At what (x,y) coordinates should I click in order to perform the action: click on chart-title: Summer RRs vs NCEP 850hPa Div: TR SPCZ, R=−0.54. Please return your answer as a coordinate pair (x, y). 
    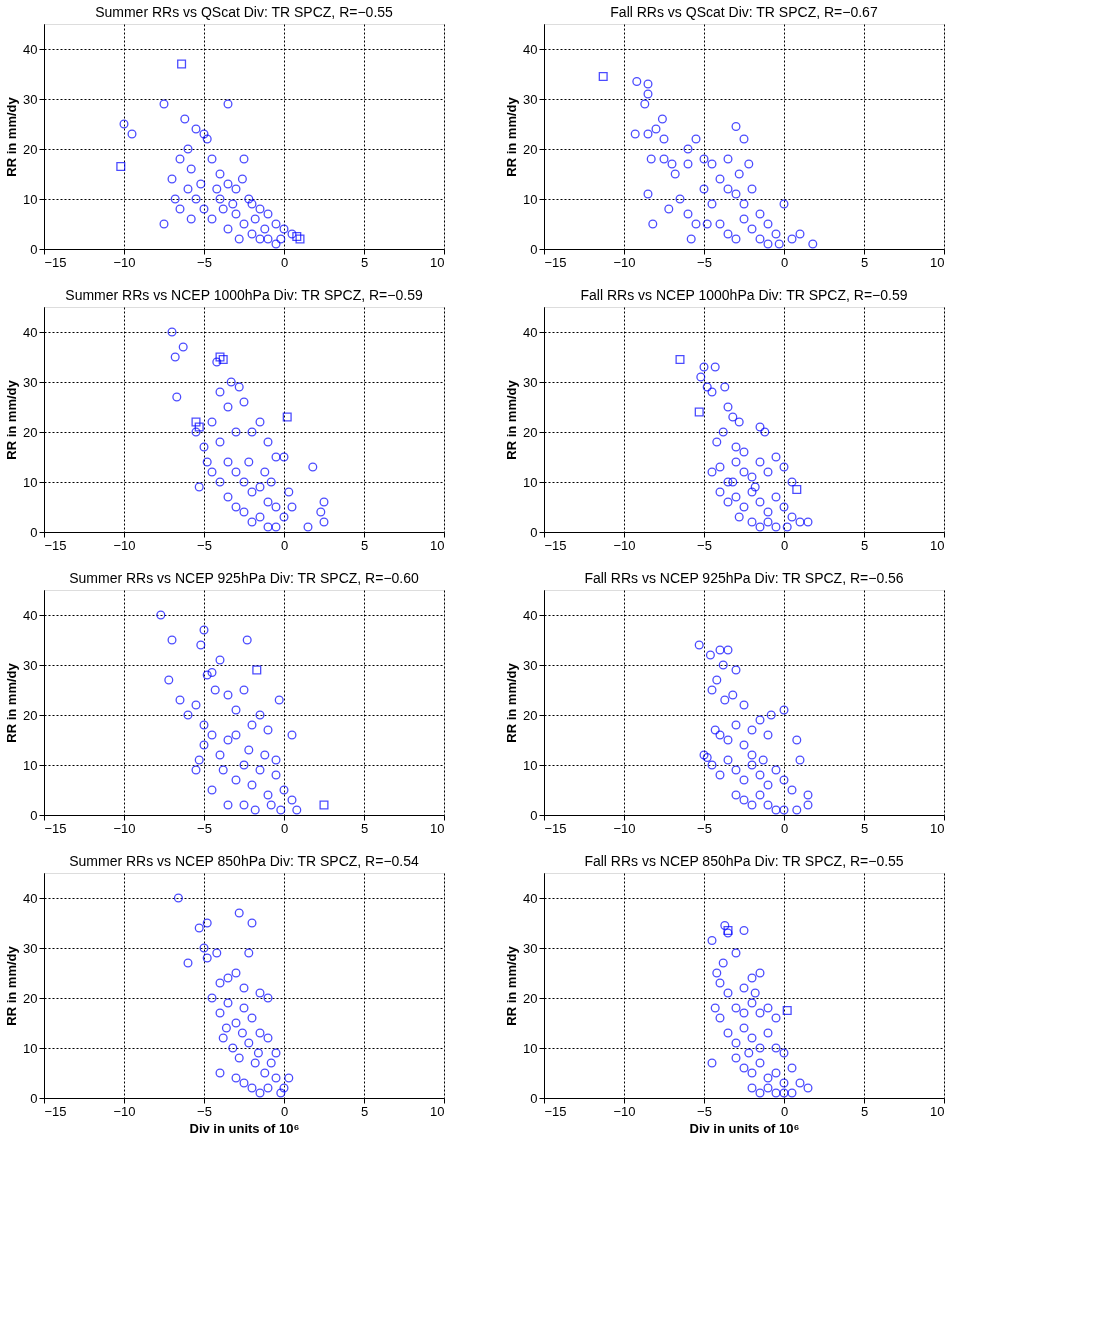
    Looking at the image, I should click on (244, 861).